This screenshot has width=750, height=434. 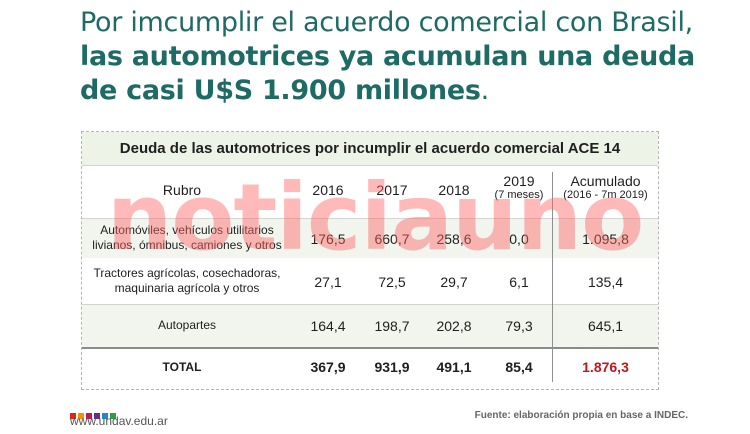 What do you see at coordinates (187, 273) in the screenshot?
I see `row-2-rubro-line1: Tractores agrícolas, cosechadoras,` at bounding box center [187, 273].